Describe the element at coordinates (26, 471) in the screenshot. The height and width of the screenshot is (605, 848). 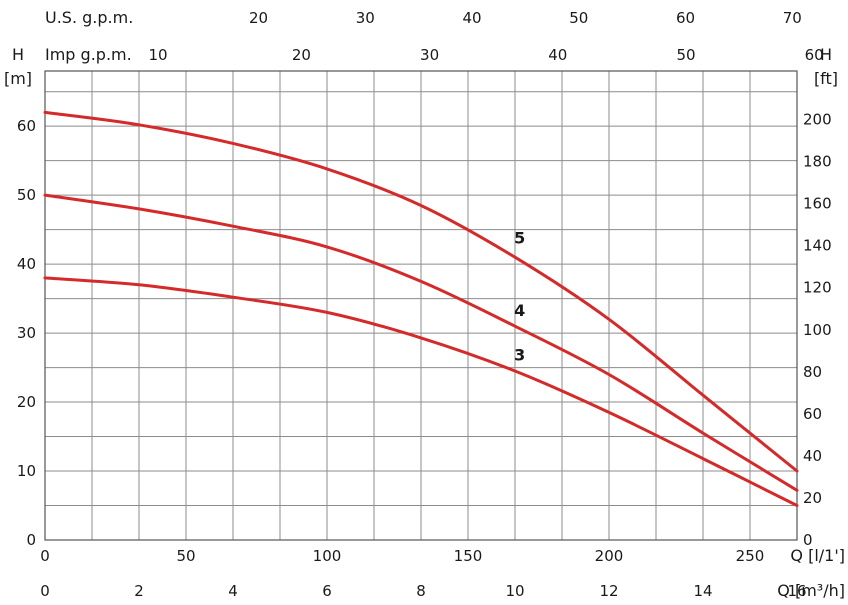
I see `y-left-tick-label: 10` at that location.